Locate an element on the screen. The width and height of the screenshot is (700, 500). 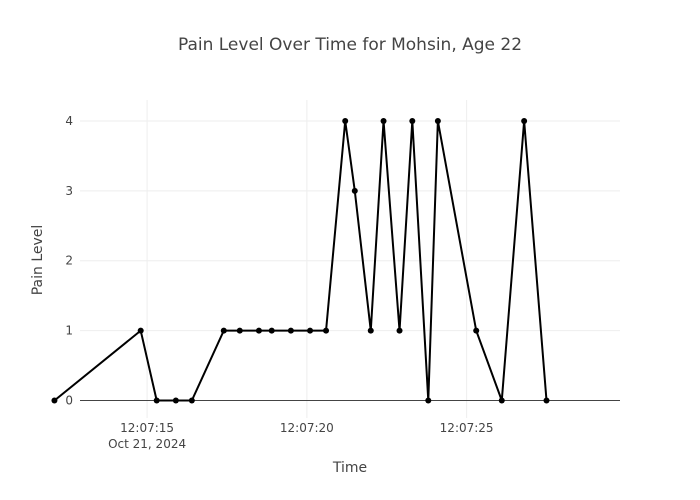
y-tick-label: 0 is located at coordinates (69, 401).